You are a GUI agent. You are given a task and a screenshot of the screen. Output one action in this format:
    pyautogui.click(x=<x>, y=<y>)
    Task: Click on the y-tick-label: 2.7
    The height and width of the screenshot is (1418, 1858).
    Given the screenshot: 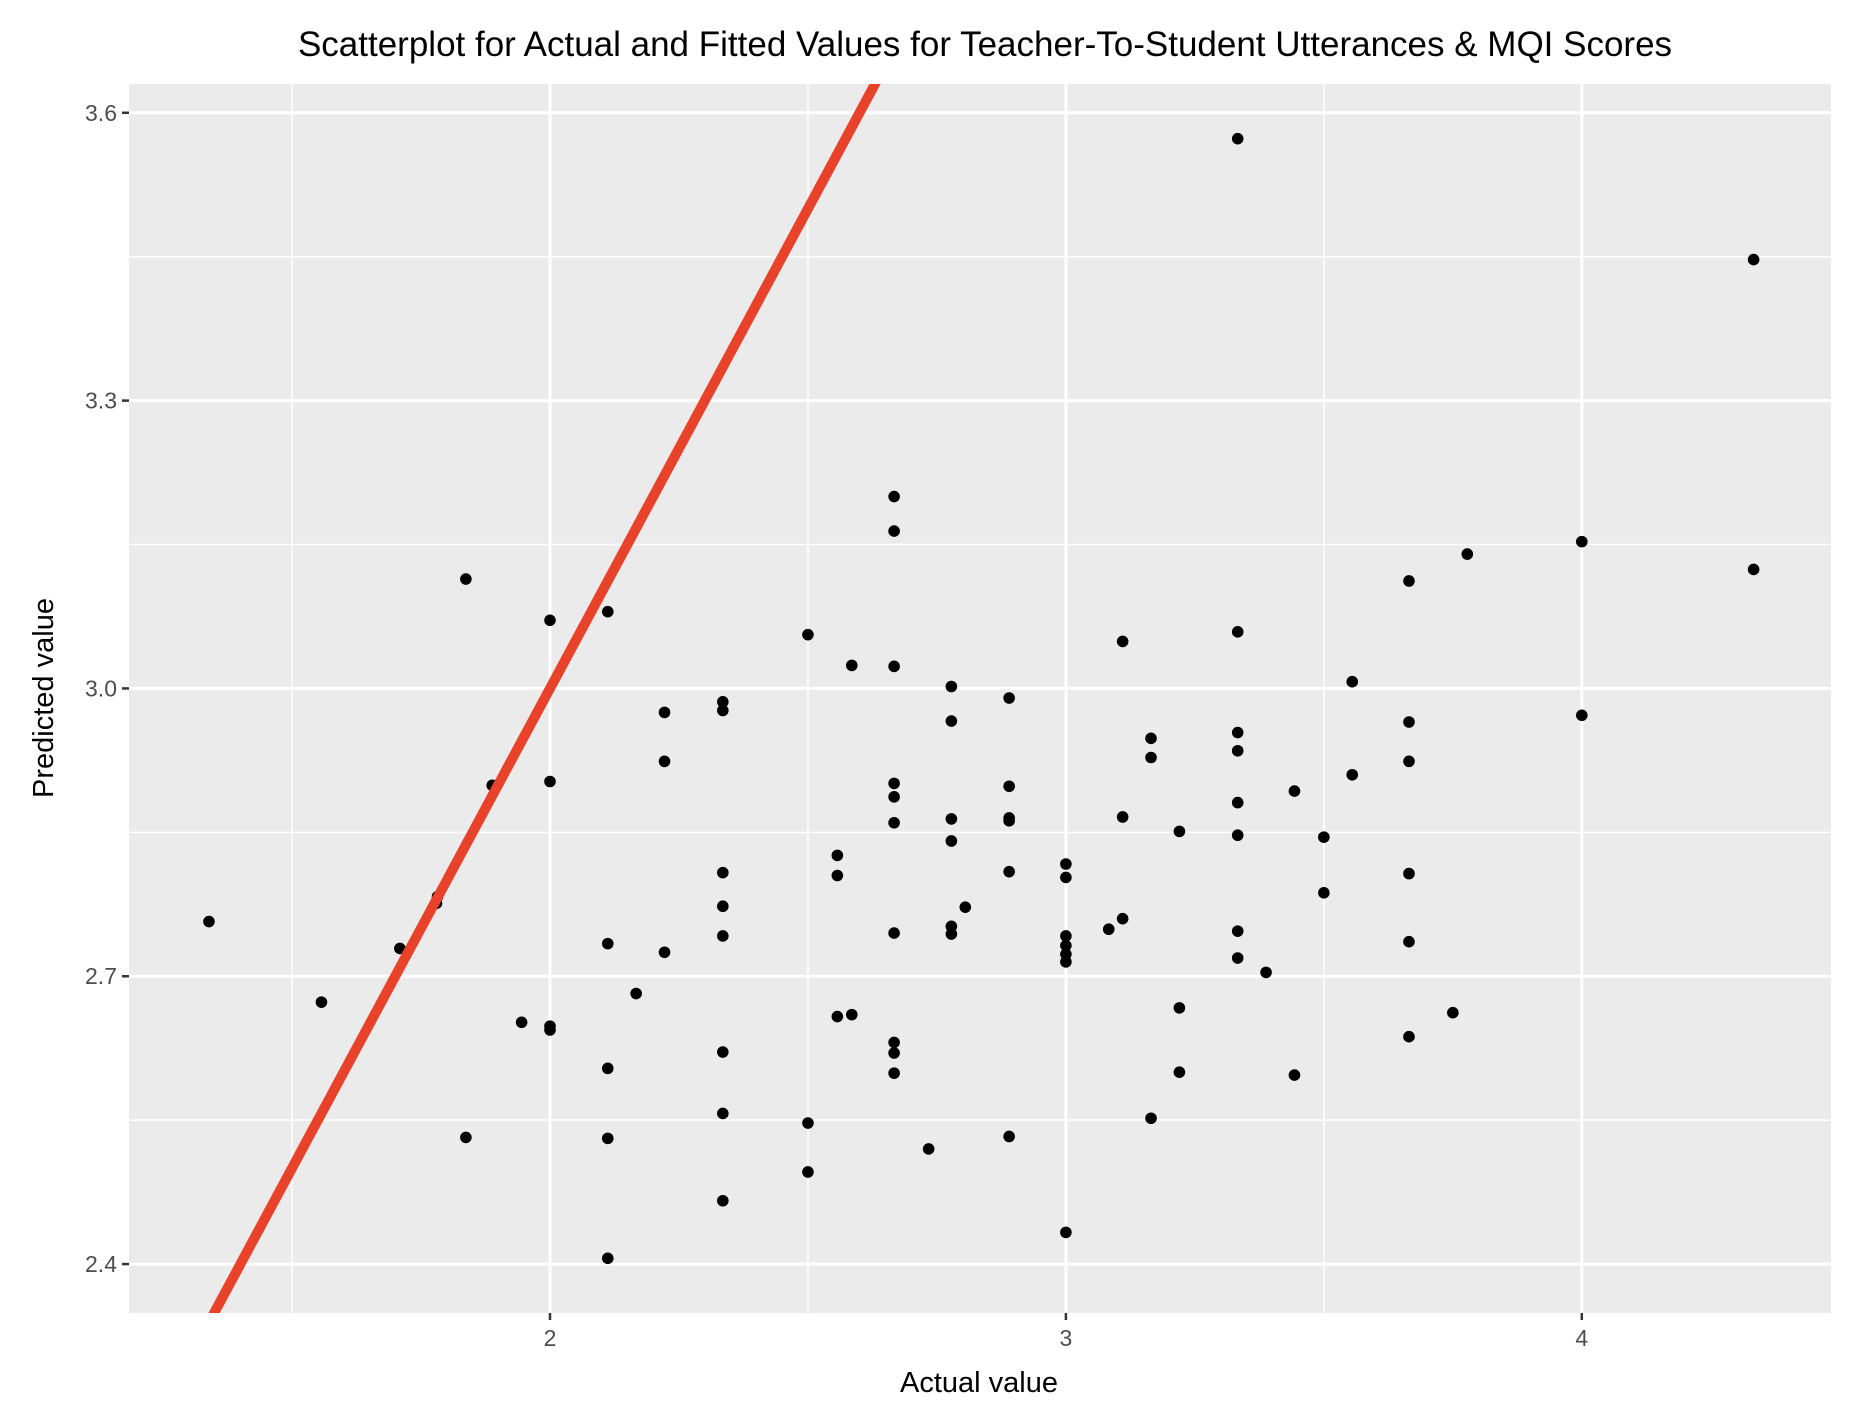 What is the action you would take?
    pyautogui.click(x=101, y=976)
    